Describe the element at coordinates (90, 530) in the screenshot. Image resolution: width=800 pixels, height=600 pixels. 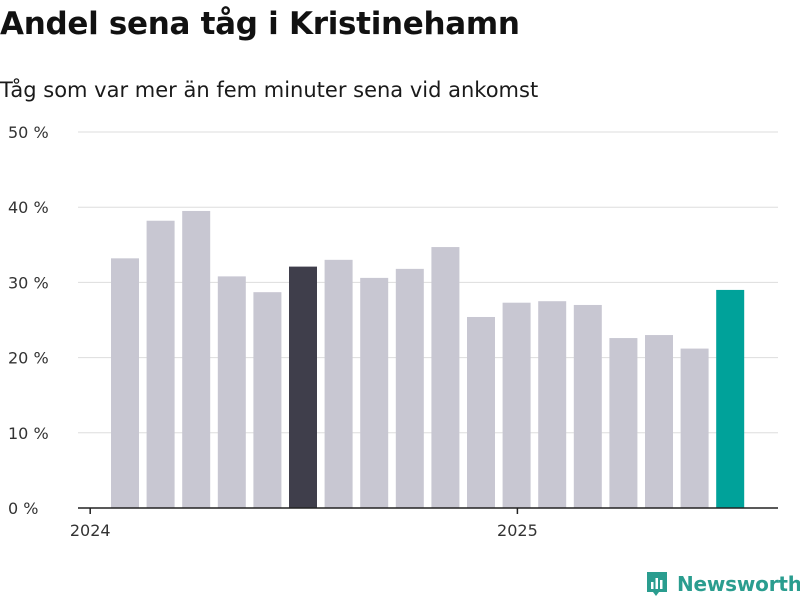
I see `x-tick-label: 2024` at that location.